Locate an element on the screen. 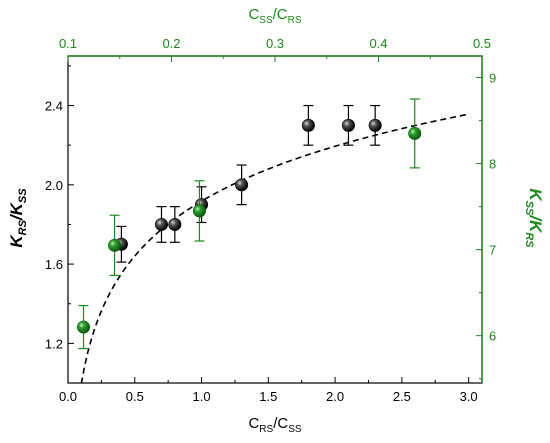 Image resolution: width=550 pixels, height=443 pixels. right-ticks: 6 7 8 9 is located at coordinates (486, 225).